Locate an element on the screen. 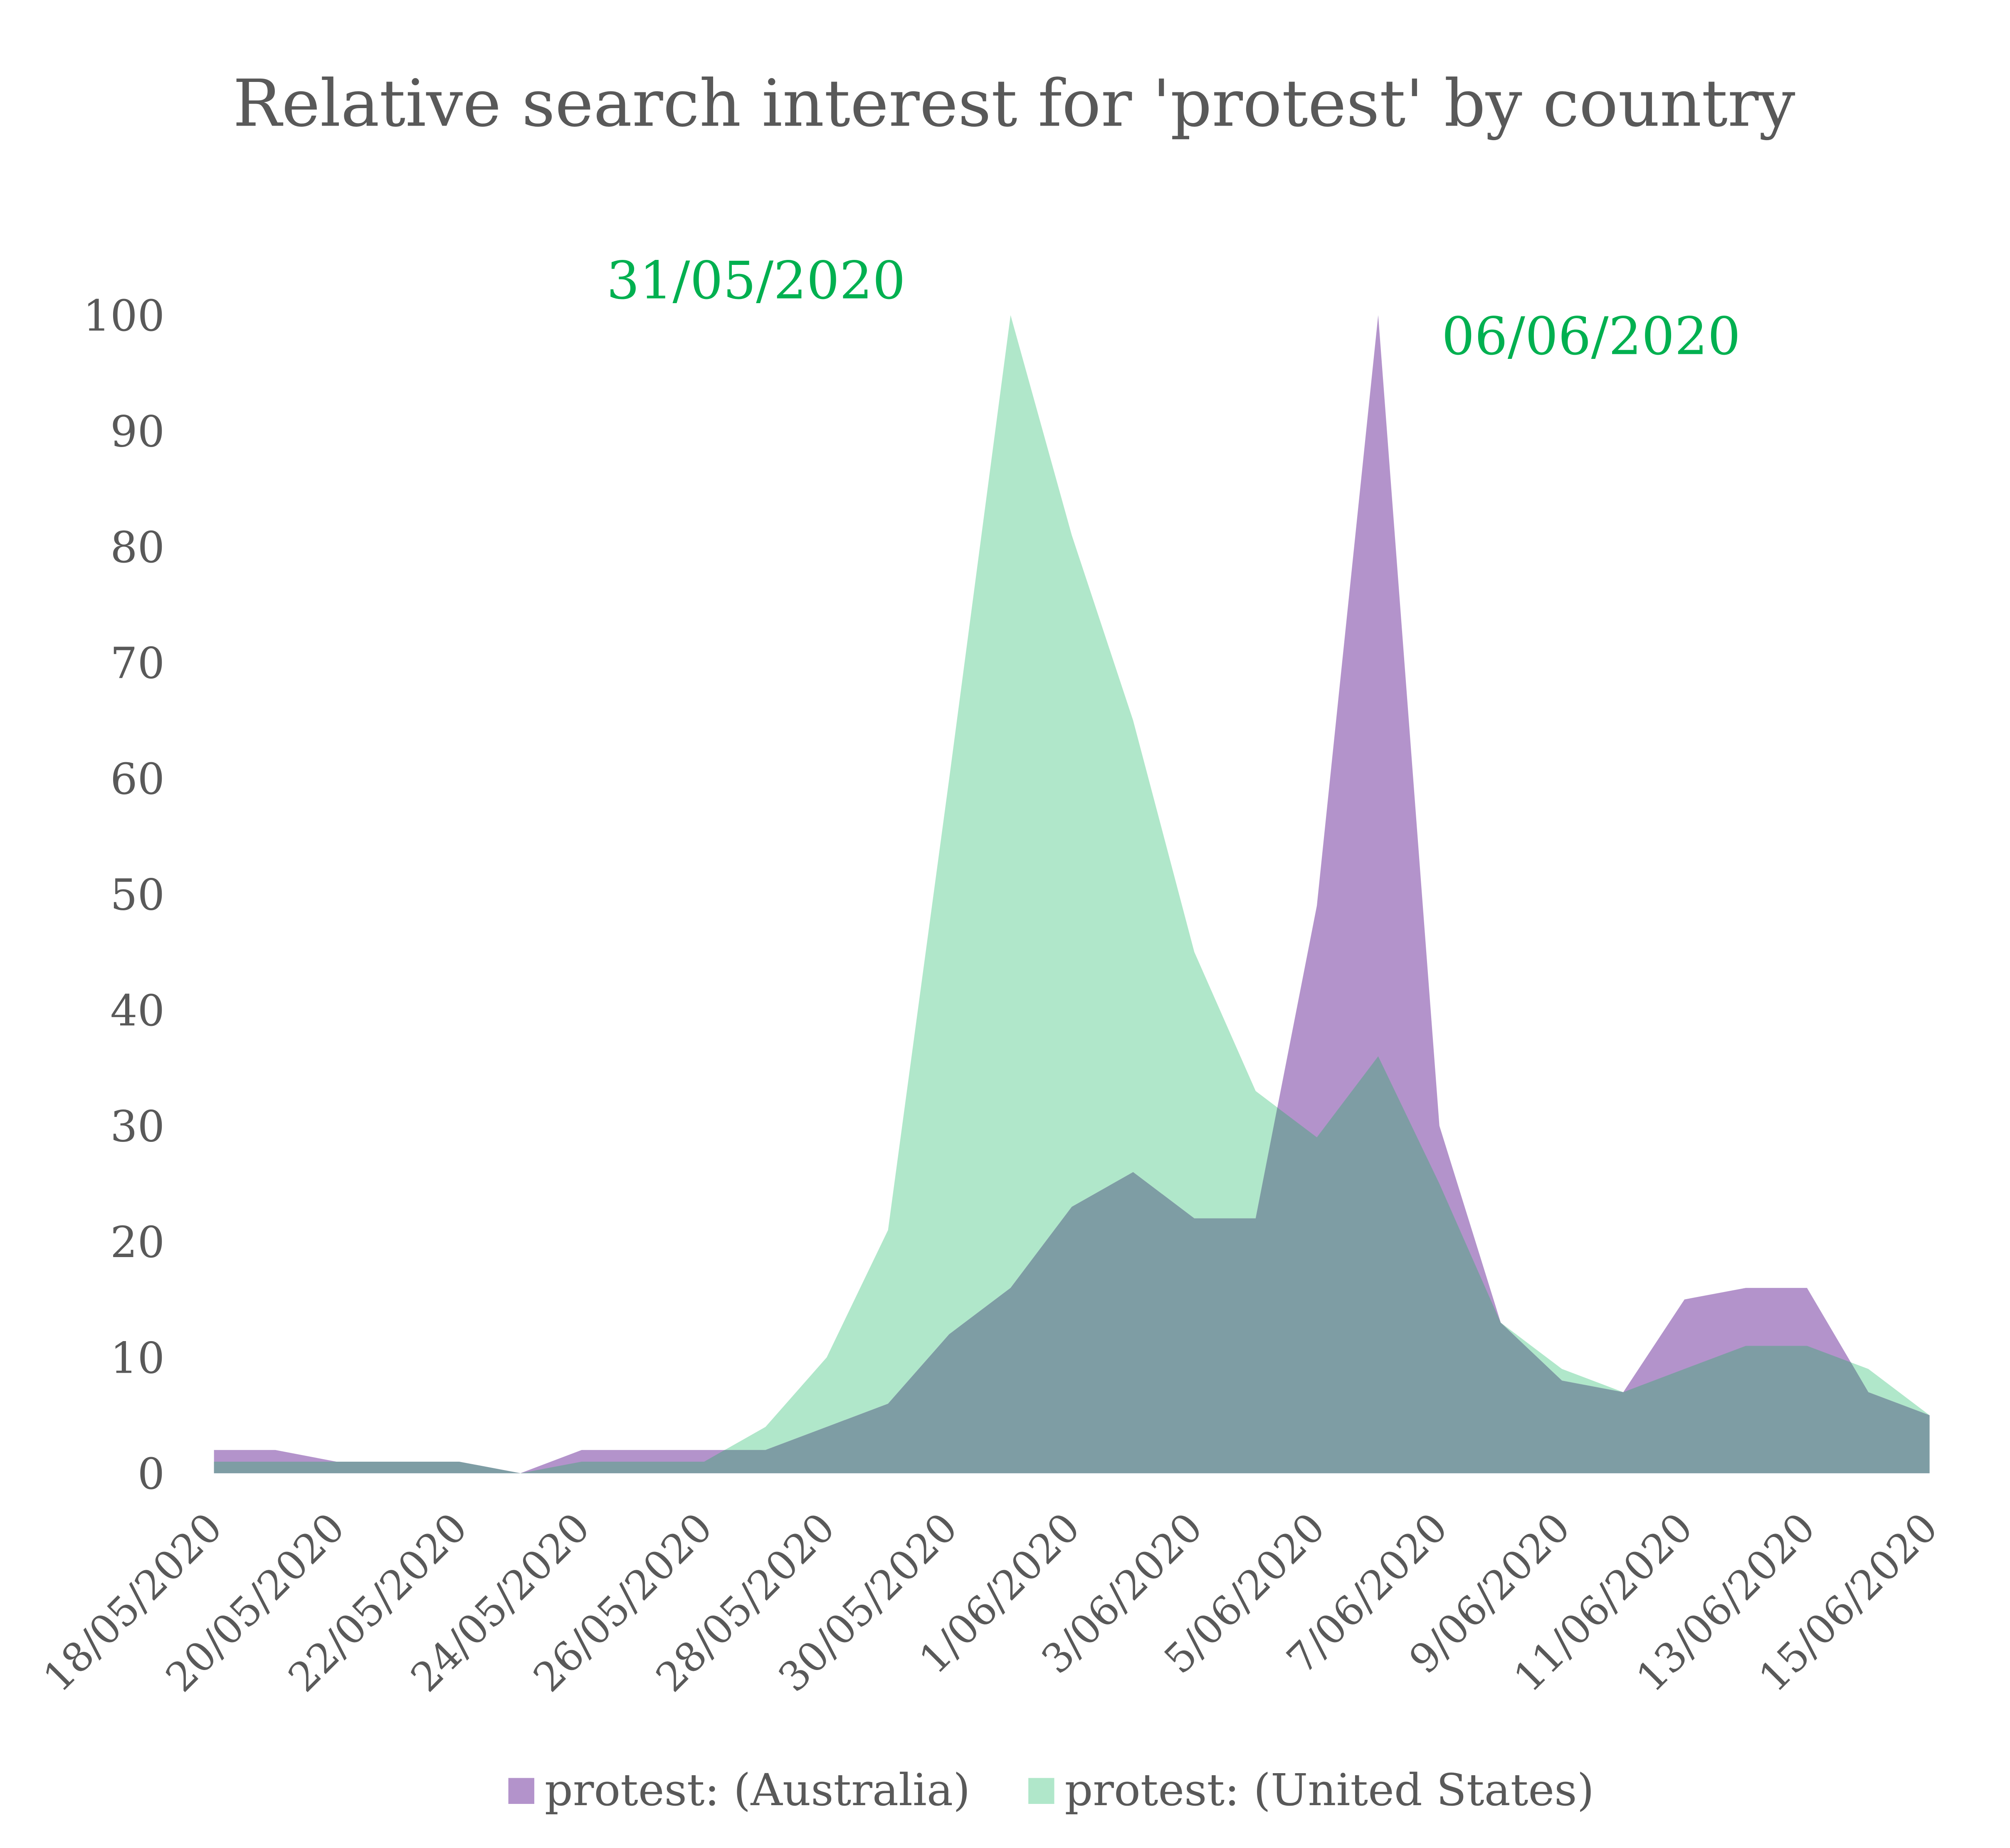 The image size is (2010, 1848). y-tick-label: 10 is located at coordinates (137, 1359).